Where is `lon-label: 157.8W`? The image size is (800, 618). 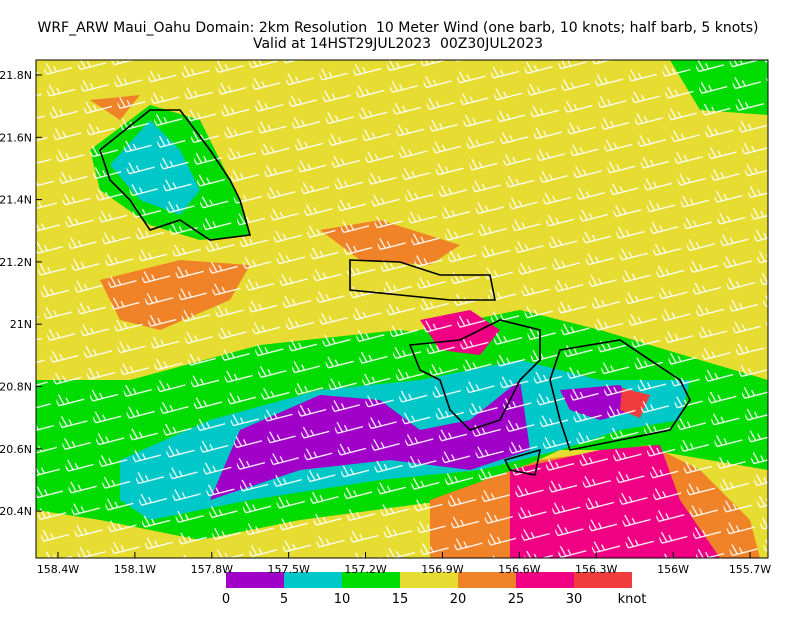
lon-label: 157.8W is located at coordinates (212, 569).